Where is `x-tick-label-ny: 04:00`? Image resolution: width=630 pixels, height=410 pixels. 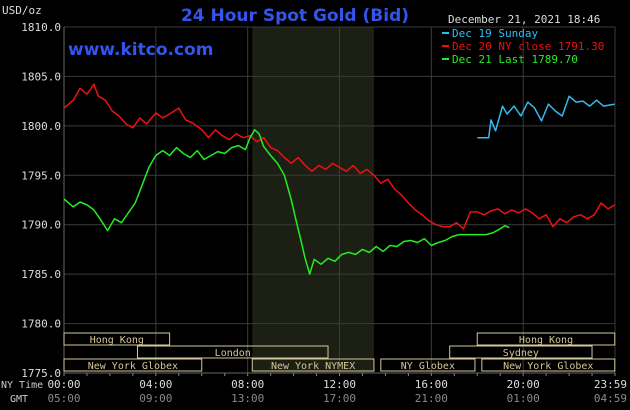
x-tick-label-ny: 04:00 is located at coordinates (155, 384).